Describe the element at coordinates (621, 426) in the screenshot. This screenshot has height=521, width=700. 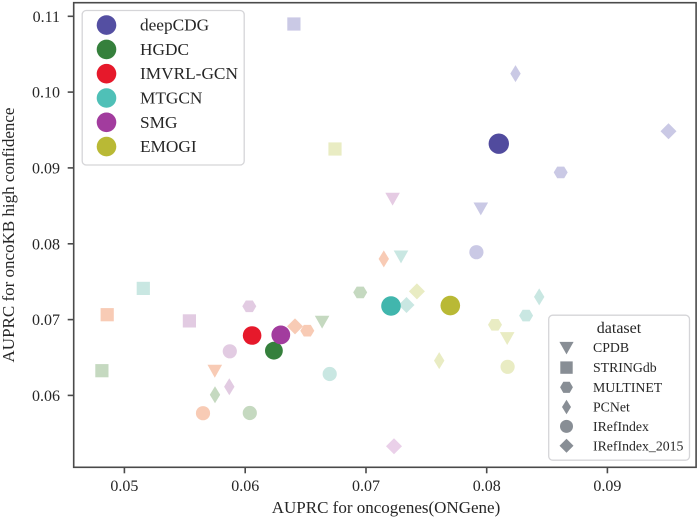
I see `svg-text: IRefIndex` at that location.